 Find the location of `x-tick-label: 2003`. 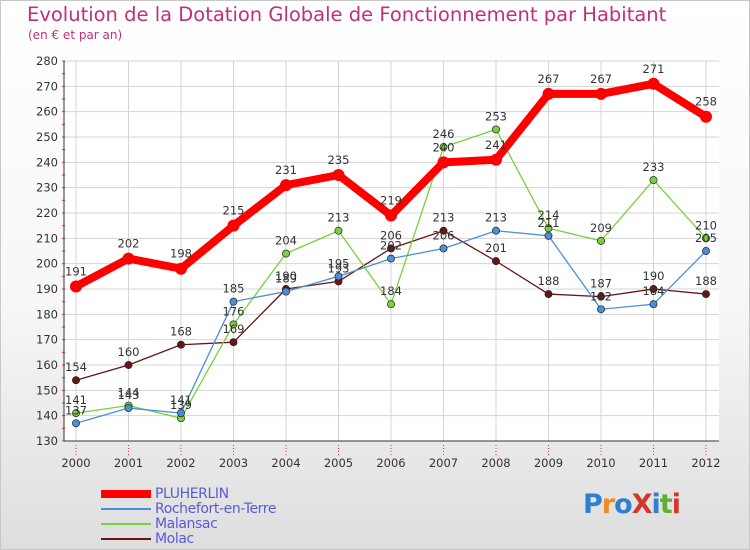

x-tick-label: 2003 is located at coordinates (233, 463).